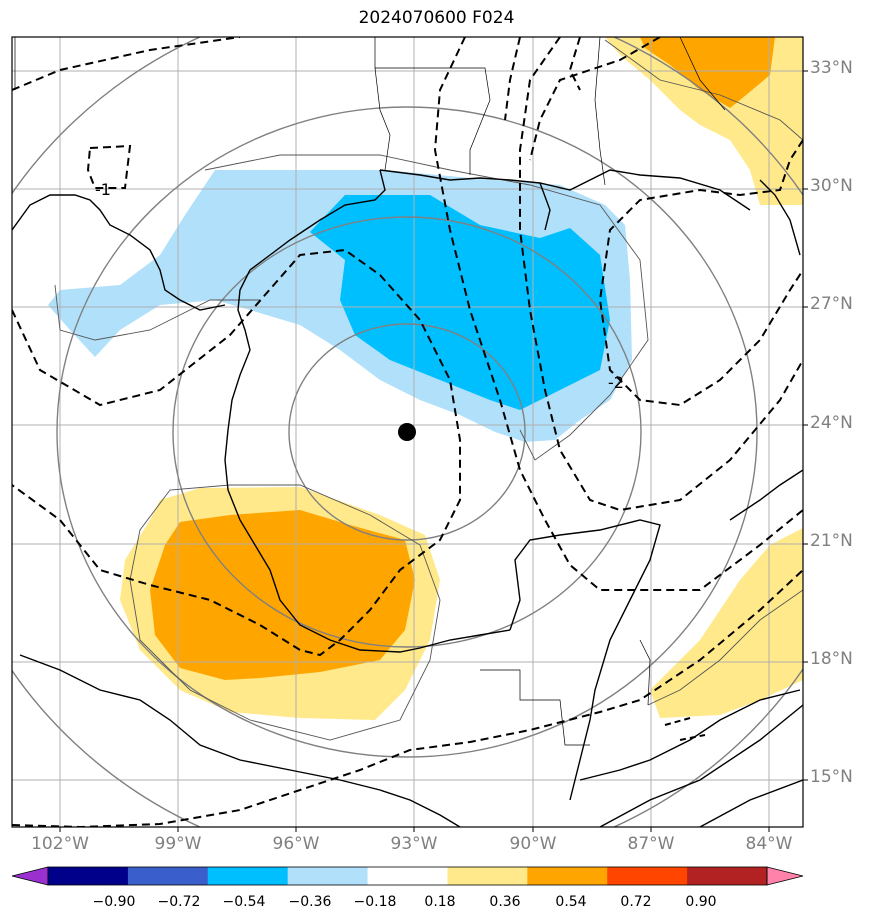 This screenshot has height=924, width=873. I want to click on lon-label-93: 93°W, so click(414, 844).